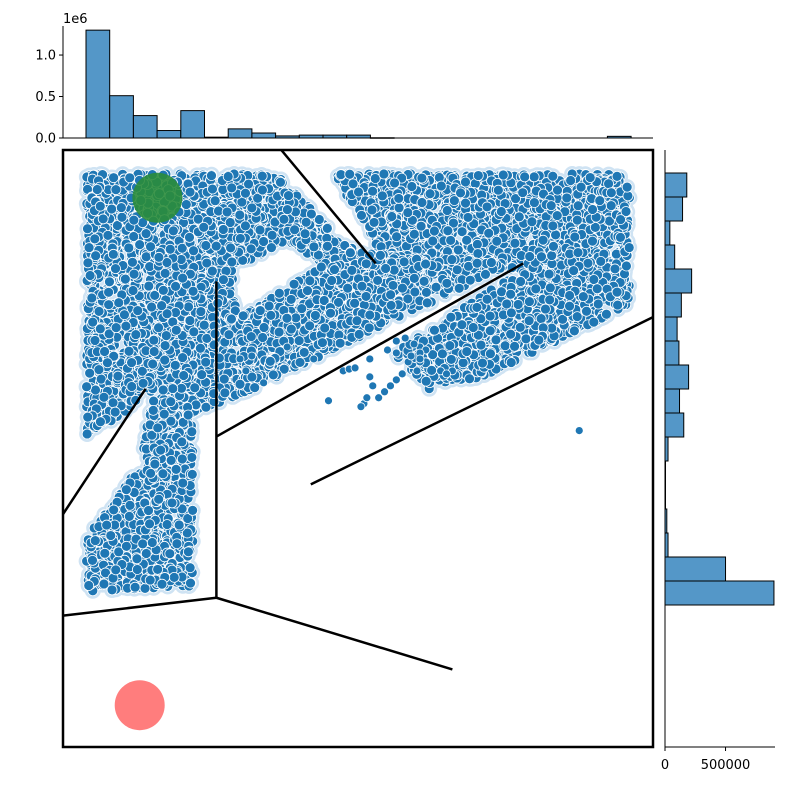 The height and width of the screenshot is (800, 800). Describe the element at coordinates (45, 97) in the screenshot. I see `top-hist-y-tick-label: 0.5` at that location.